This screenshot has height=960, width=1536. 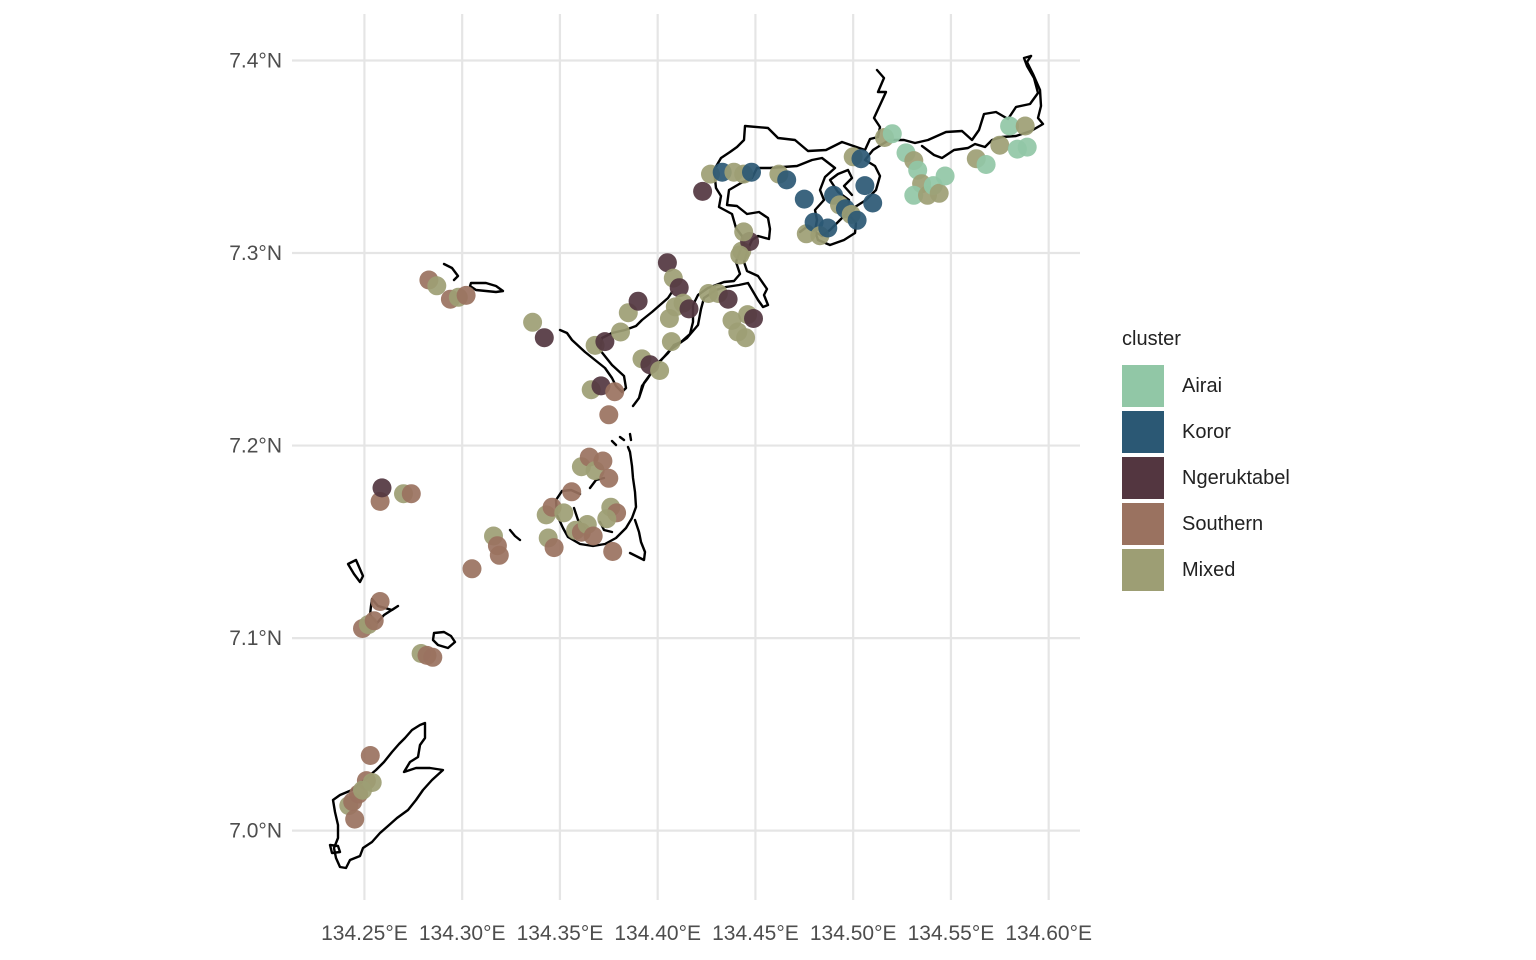 I want to click on x-tick-label: 134.60°E, so click(x=1048, y=933).